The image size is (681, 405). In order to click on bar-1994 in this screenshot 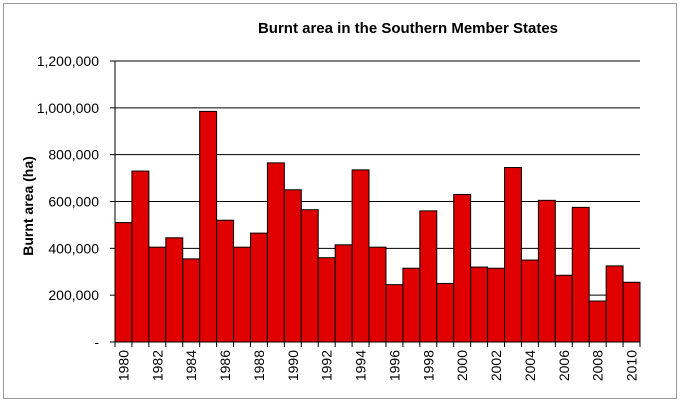, I will do `click(360, 256)`.